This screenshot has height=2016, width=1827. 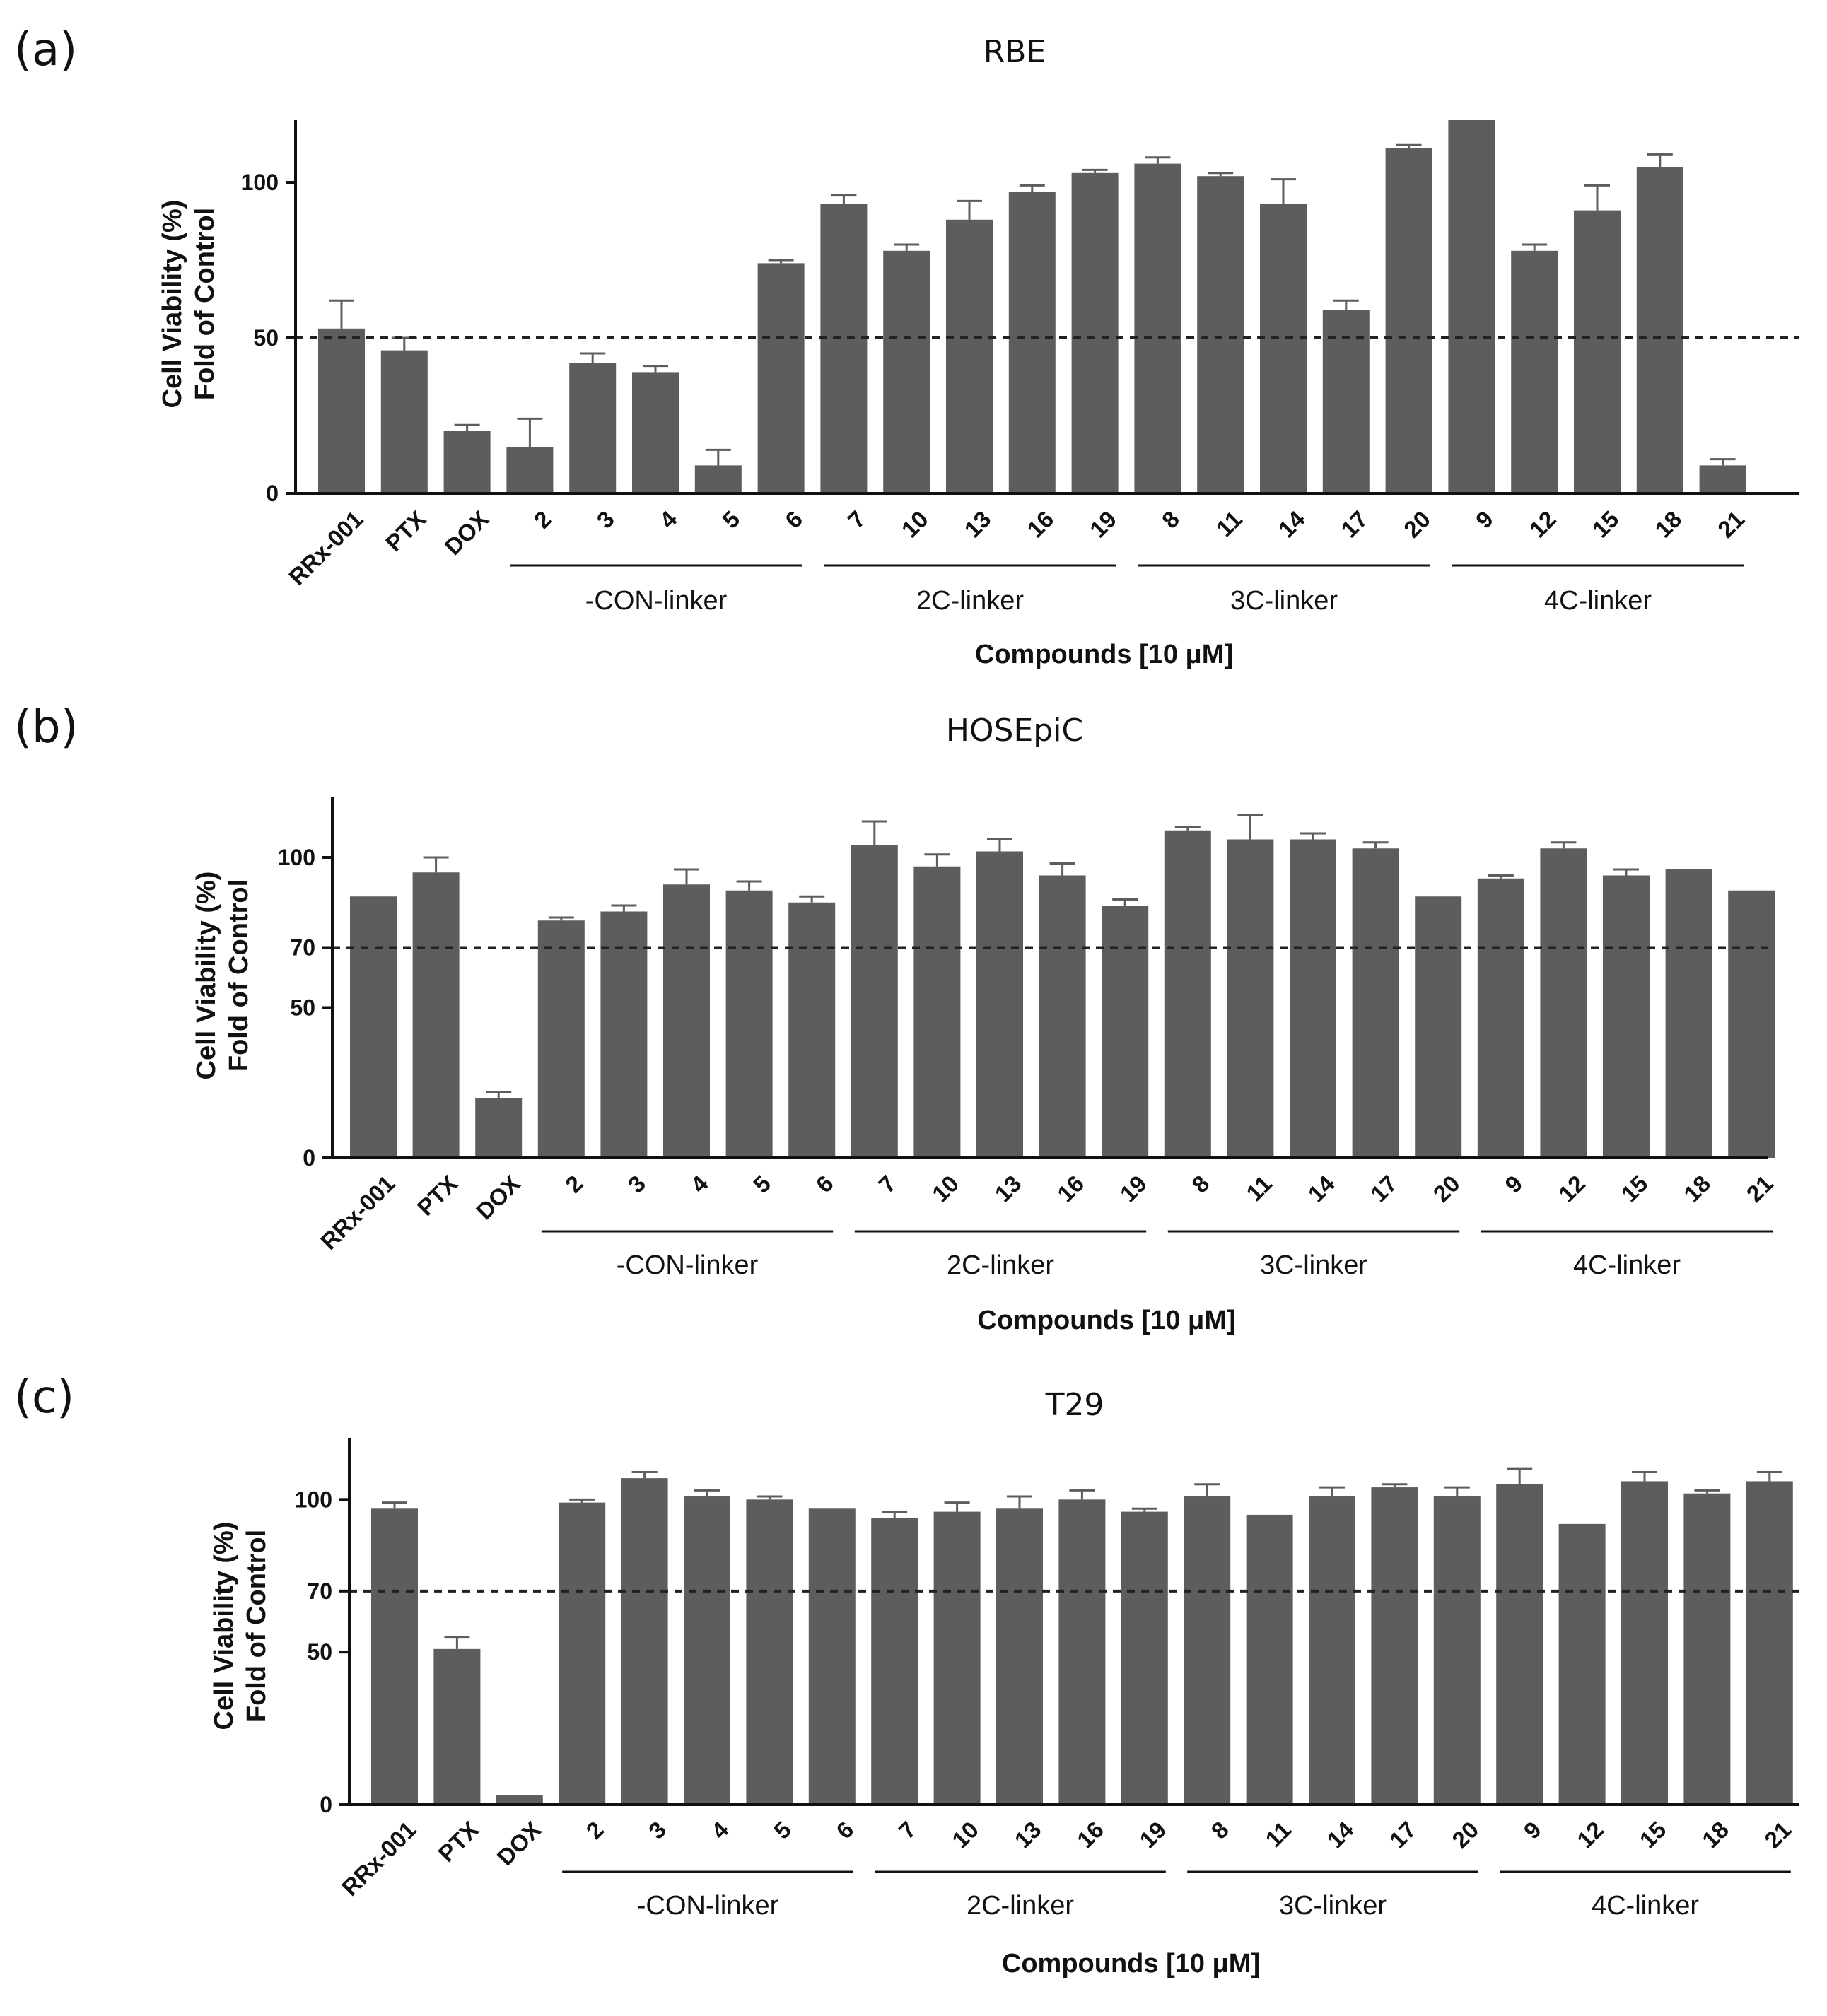 I want to click on x-tick-label-18: 18, so click(x=1715, y=1834).